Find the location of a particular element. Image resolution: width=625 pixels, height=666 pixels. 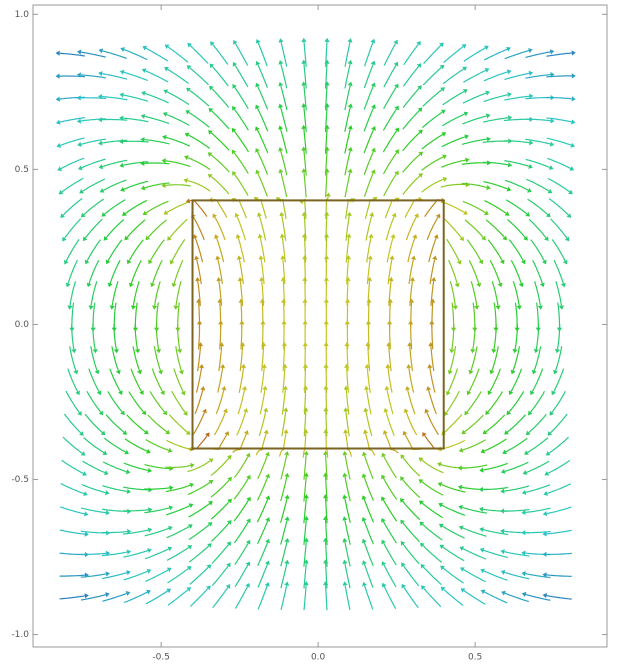

y-tick-label: -0.5 is located at coordinates (20, 480).